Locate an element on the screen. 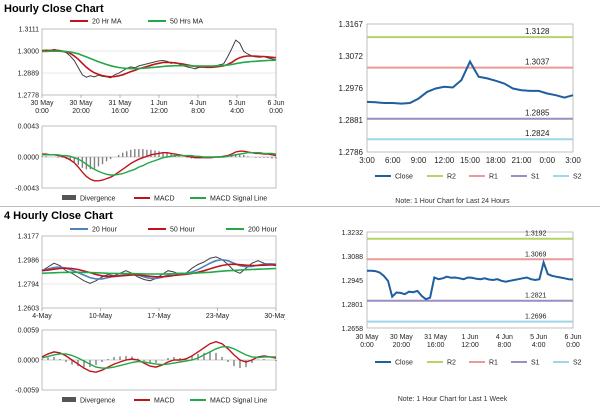 Image resolution: width=600 pixels, height=413 pixels. hourly-pivot-plot-frame is located at coordinates (470, 88).